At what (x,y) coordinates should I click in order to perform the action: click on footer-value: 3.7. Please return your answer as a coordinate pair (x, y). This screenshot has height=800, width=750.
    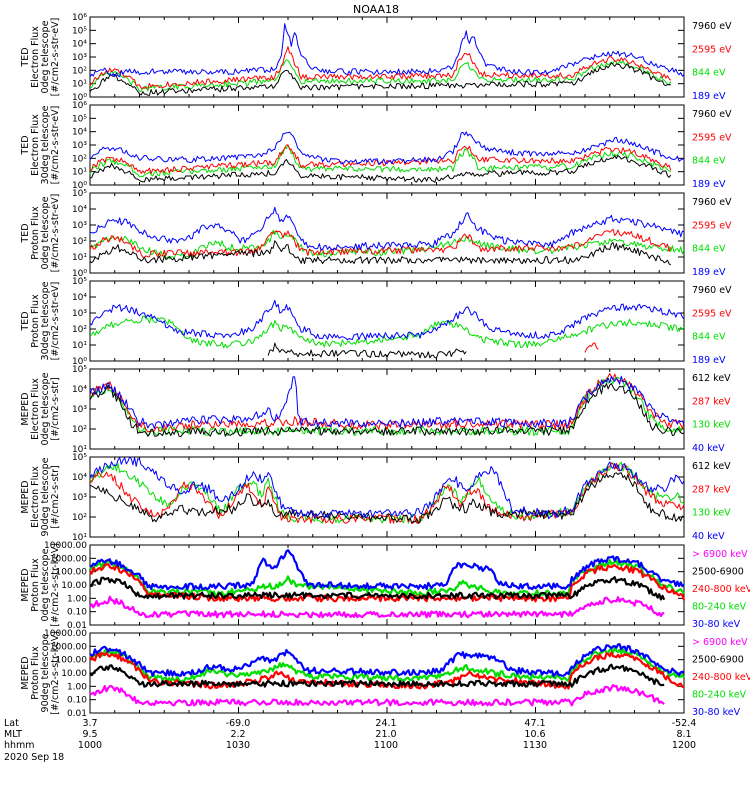
    Looking at the image, I should click on (89, 723).